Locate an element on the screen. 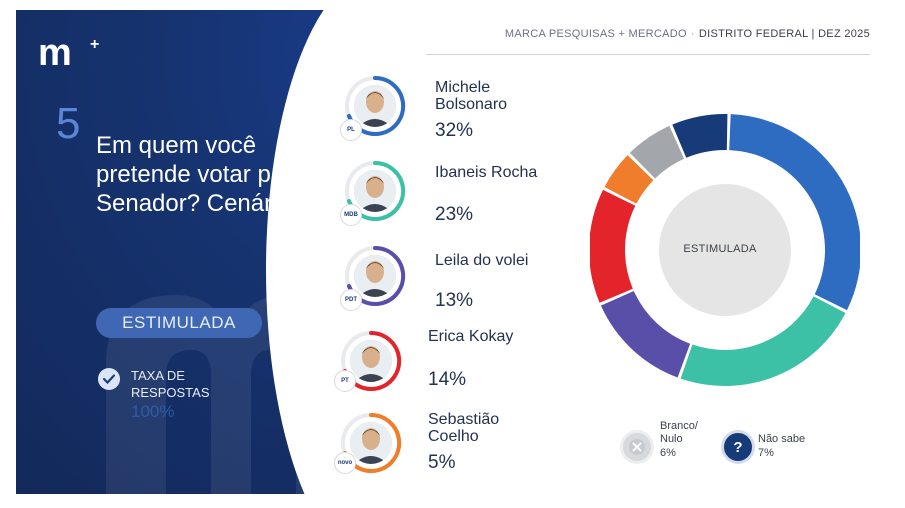  legend-nao-sabe-pct: 7% is located at coordinates (766, 453).